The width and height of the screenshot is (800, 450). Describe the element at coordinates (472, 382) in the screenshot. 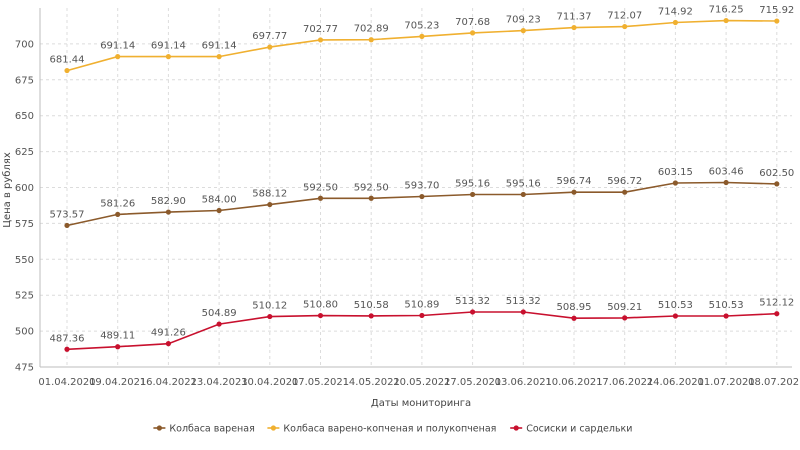

I see `x-tick-label: 27.05.2021` at that location.